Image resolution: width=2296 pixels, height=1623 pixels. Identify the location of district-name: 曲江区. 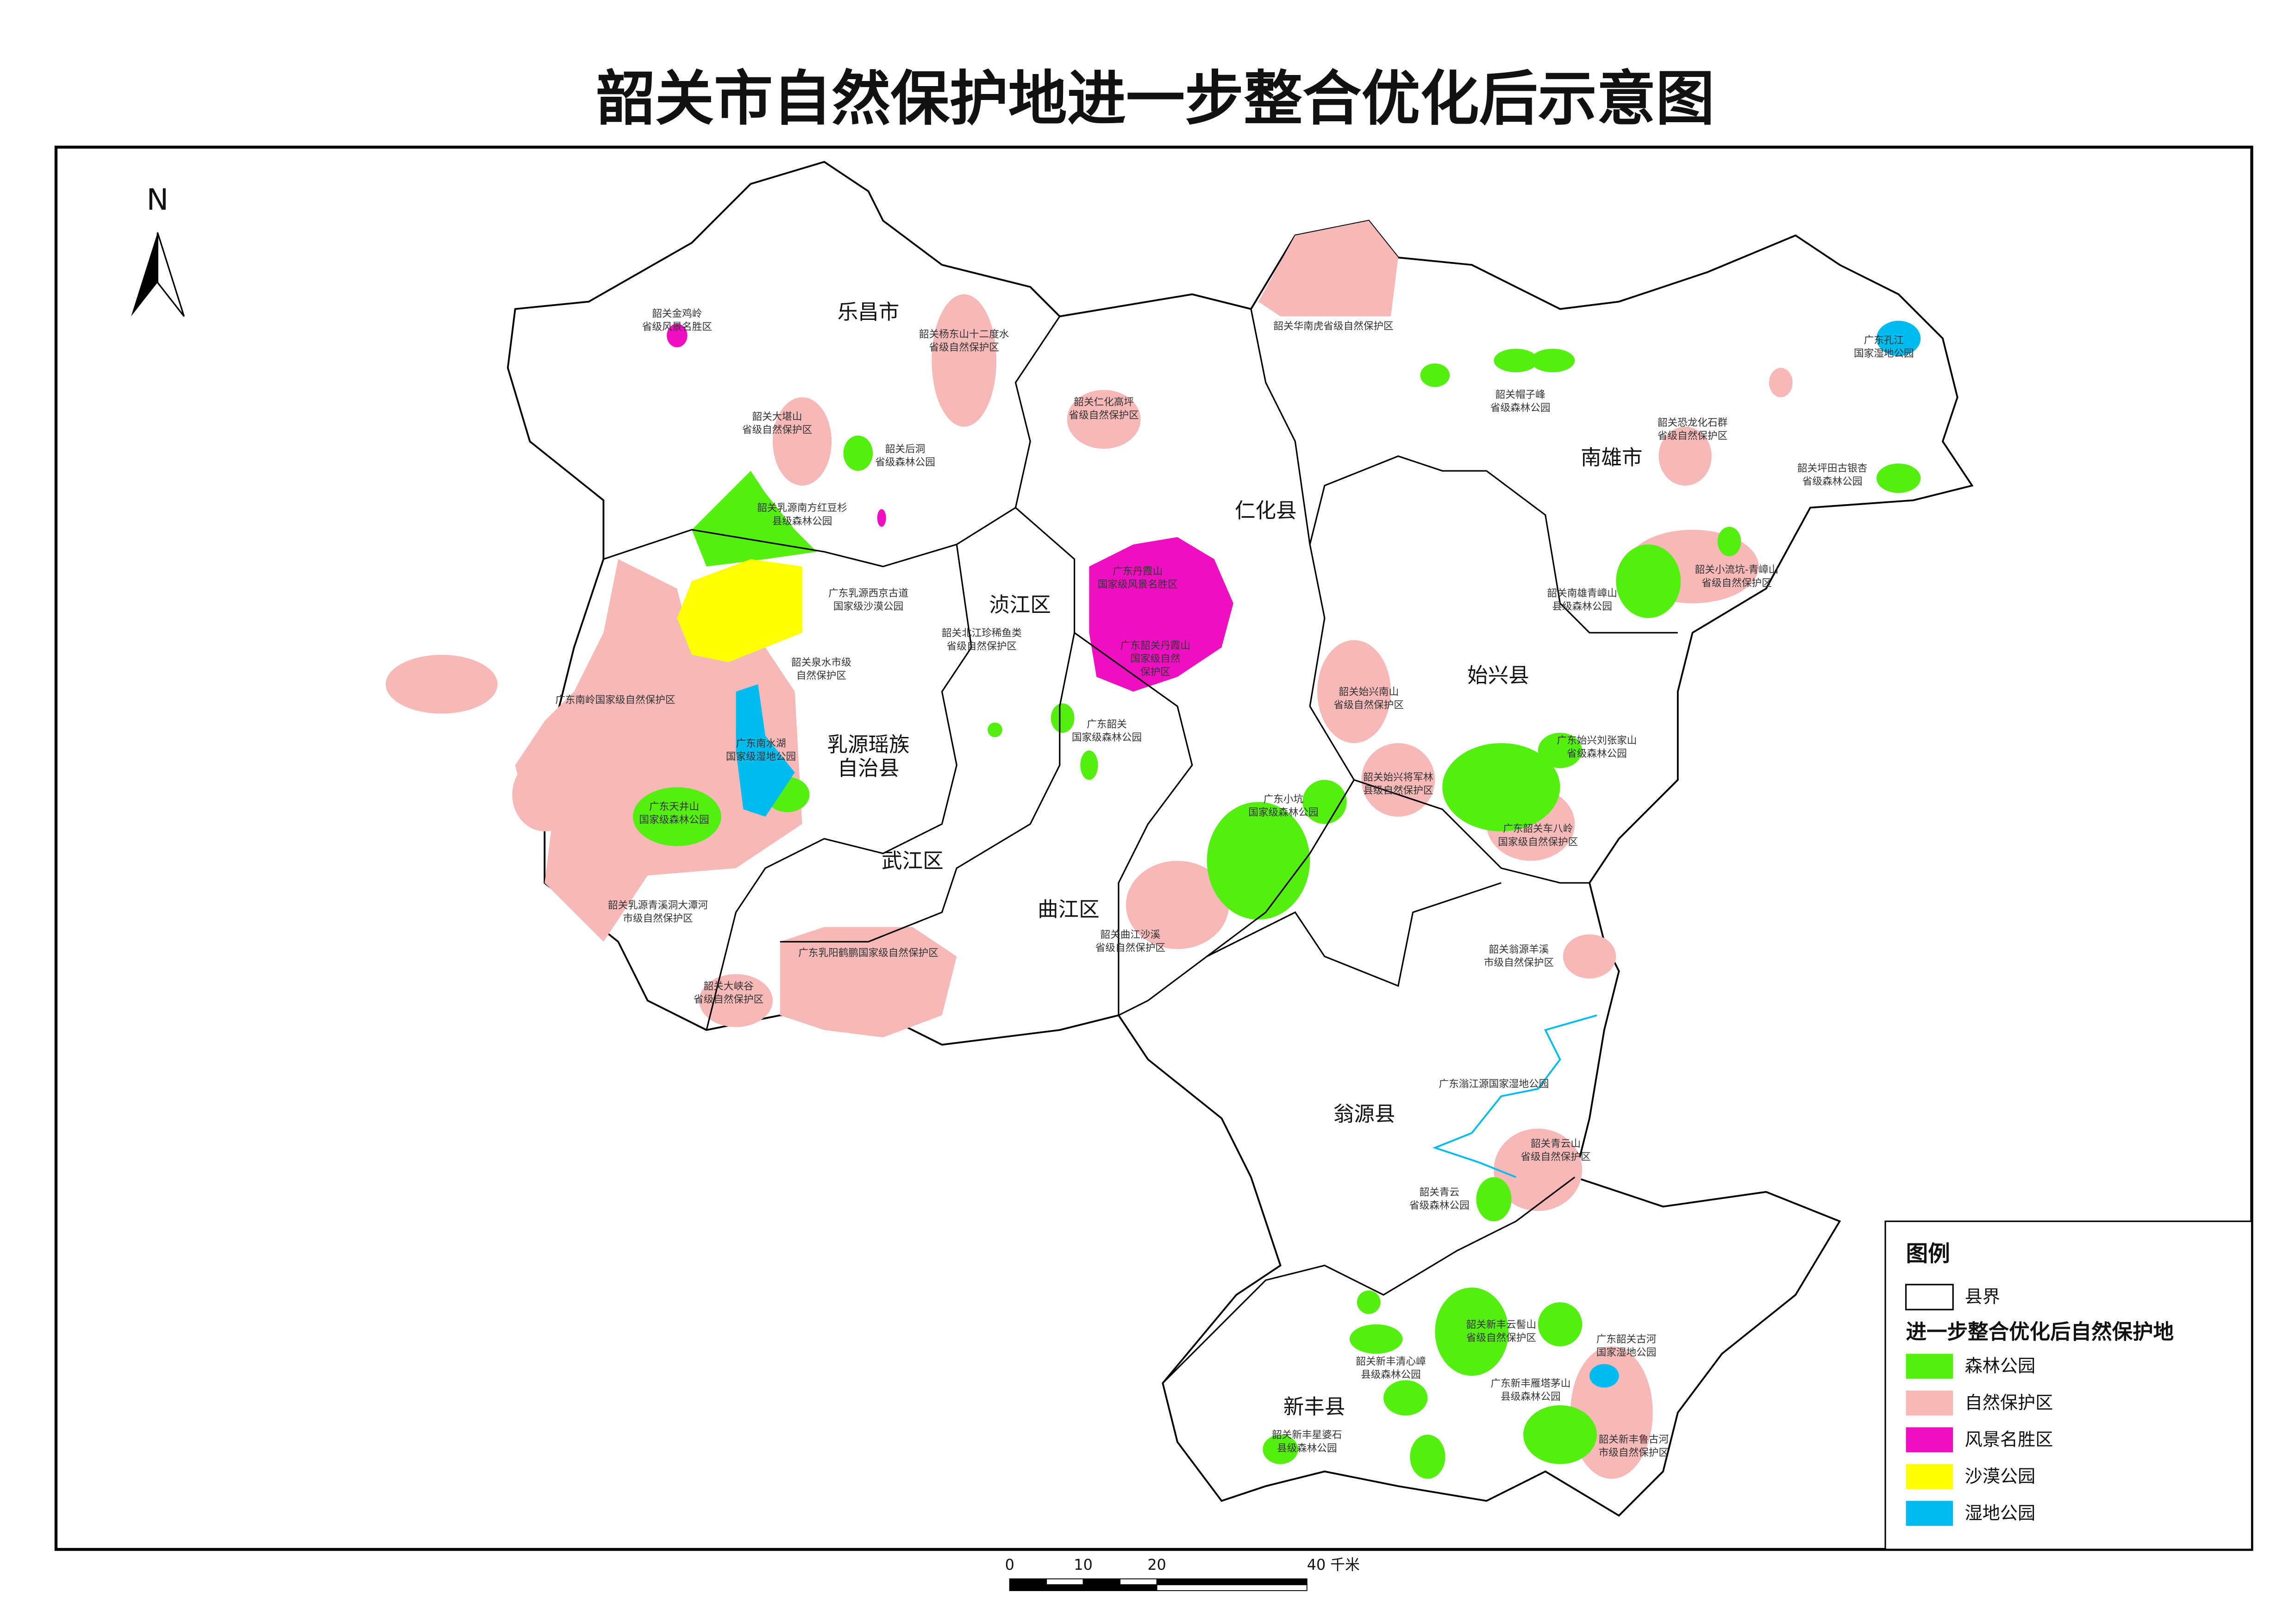
(1069, 910).